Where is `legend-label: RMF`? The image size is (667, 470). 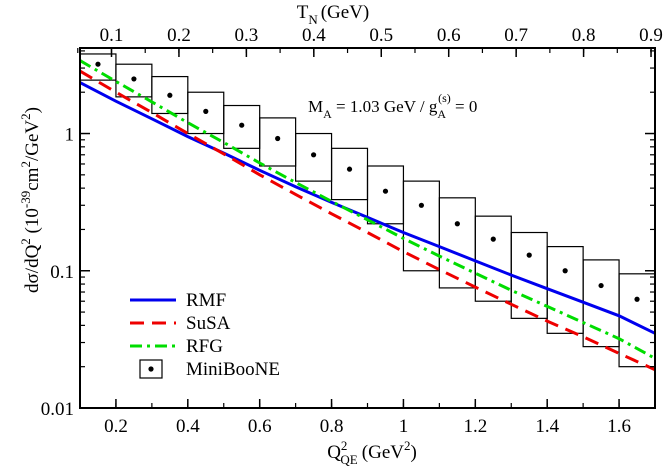 legend-label: RMF is located at coordinates (206, 300).